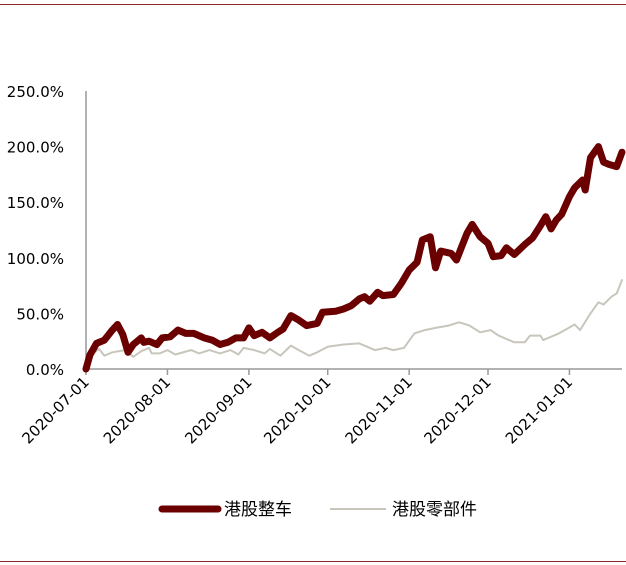  Describe the element at coordinates (137, 410) in the screenshot. I see `x-tick-label: 2020-08-01` at that location.